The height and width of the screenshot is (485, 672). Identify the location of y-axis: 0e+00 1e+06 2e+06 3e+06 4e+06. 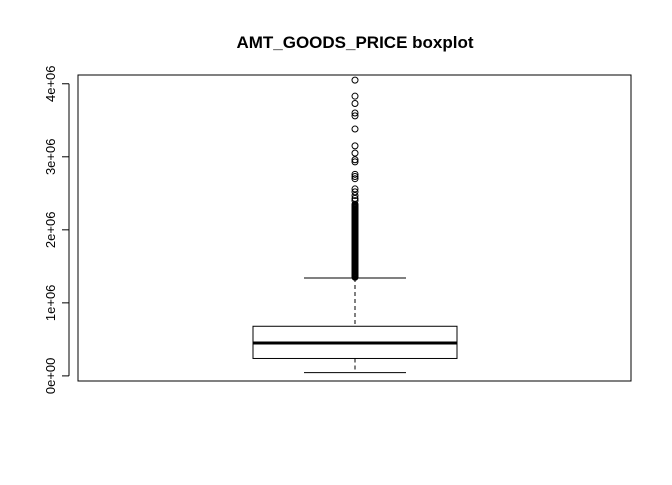
(56, 230).